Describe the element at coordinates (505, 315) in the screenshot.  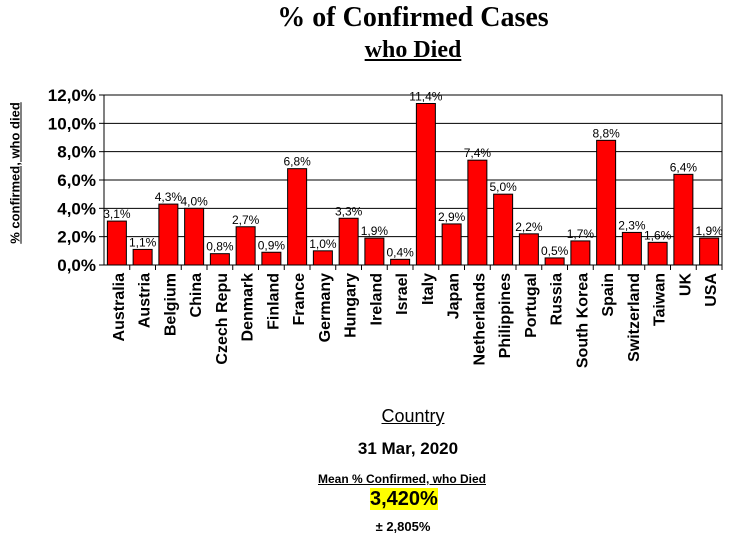
I see `x-tick-label: Philippines` at that location.